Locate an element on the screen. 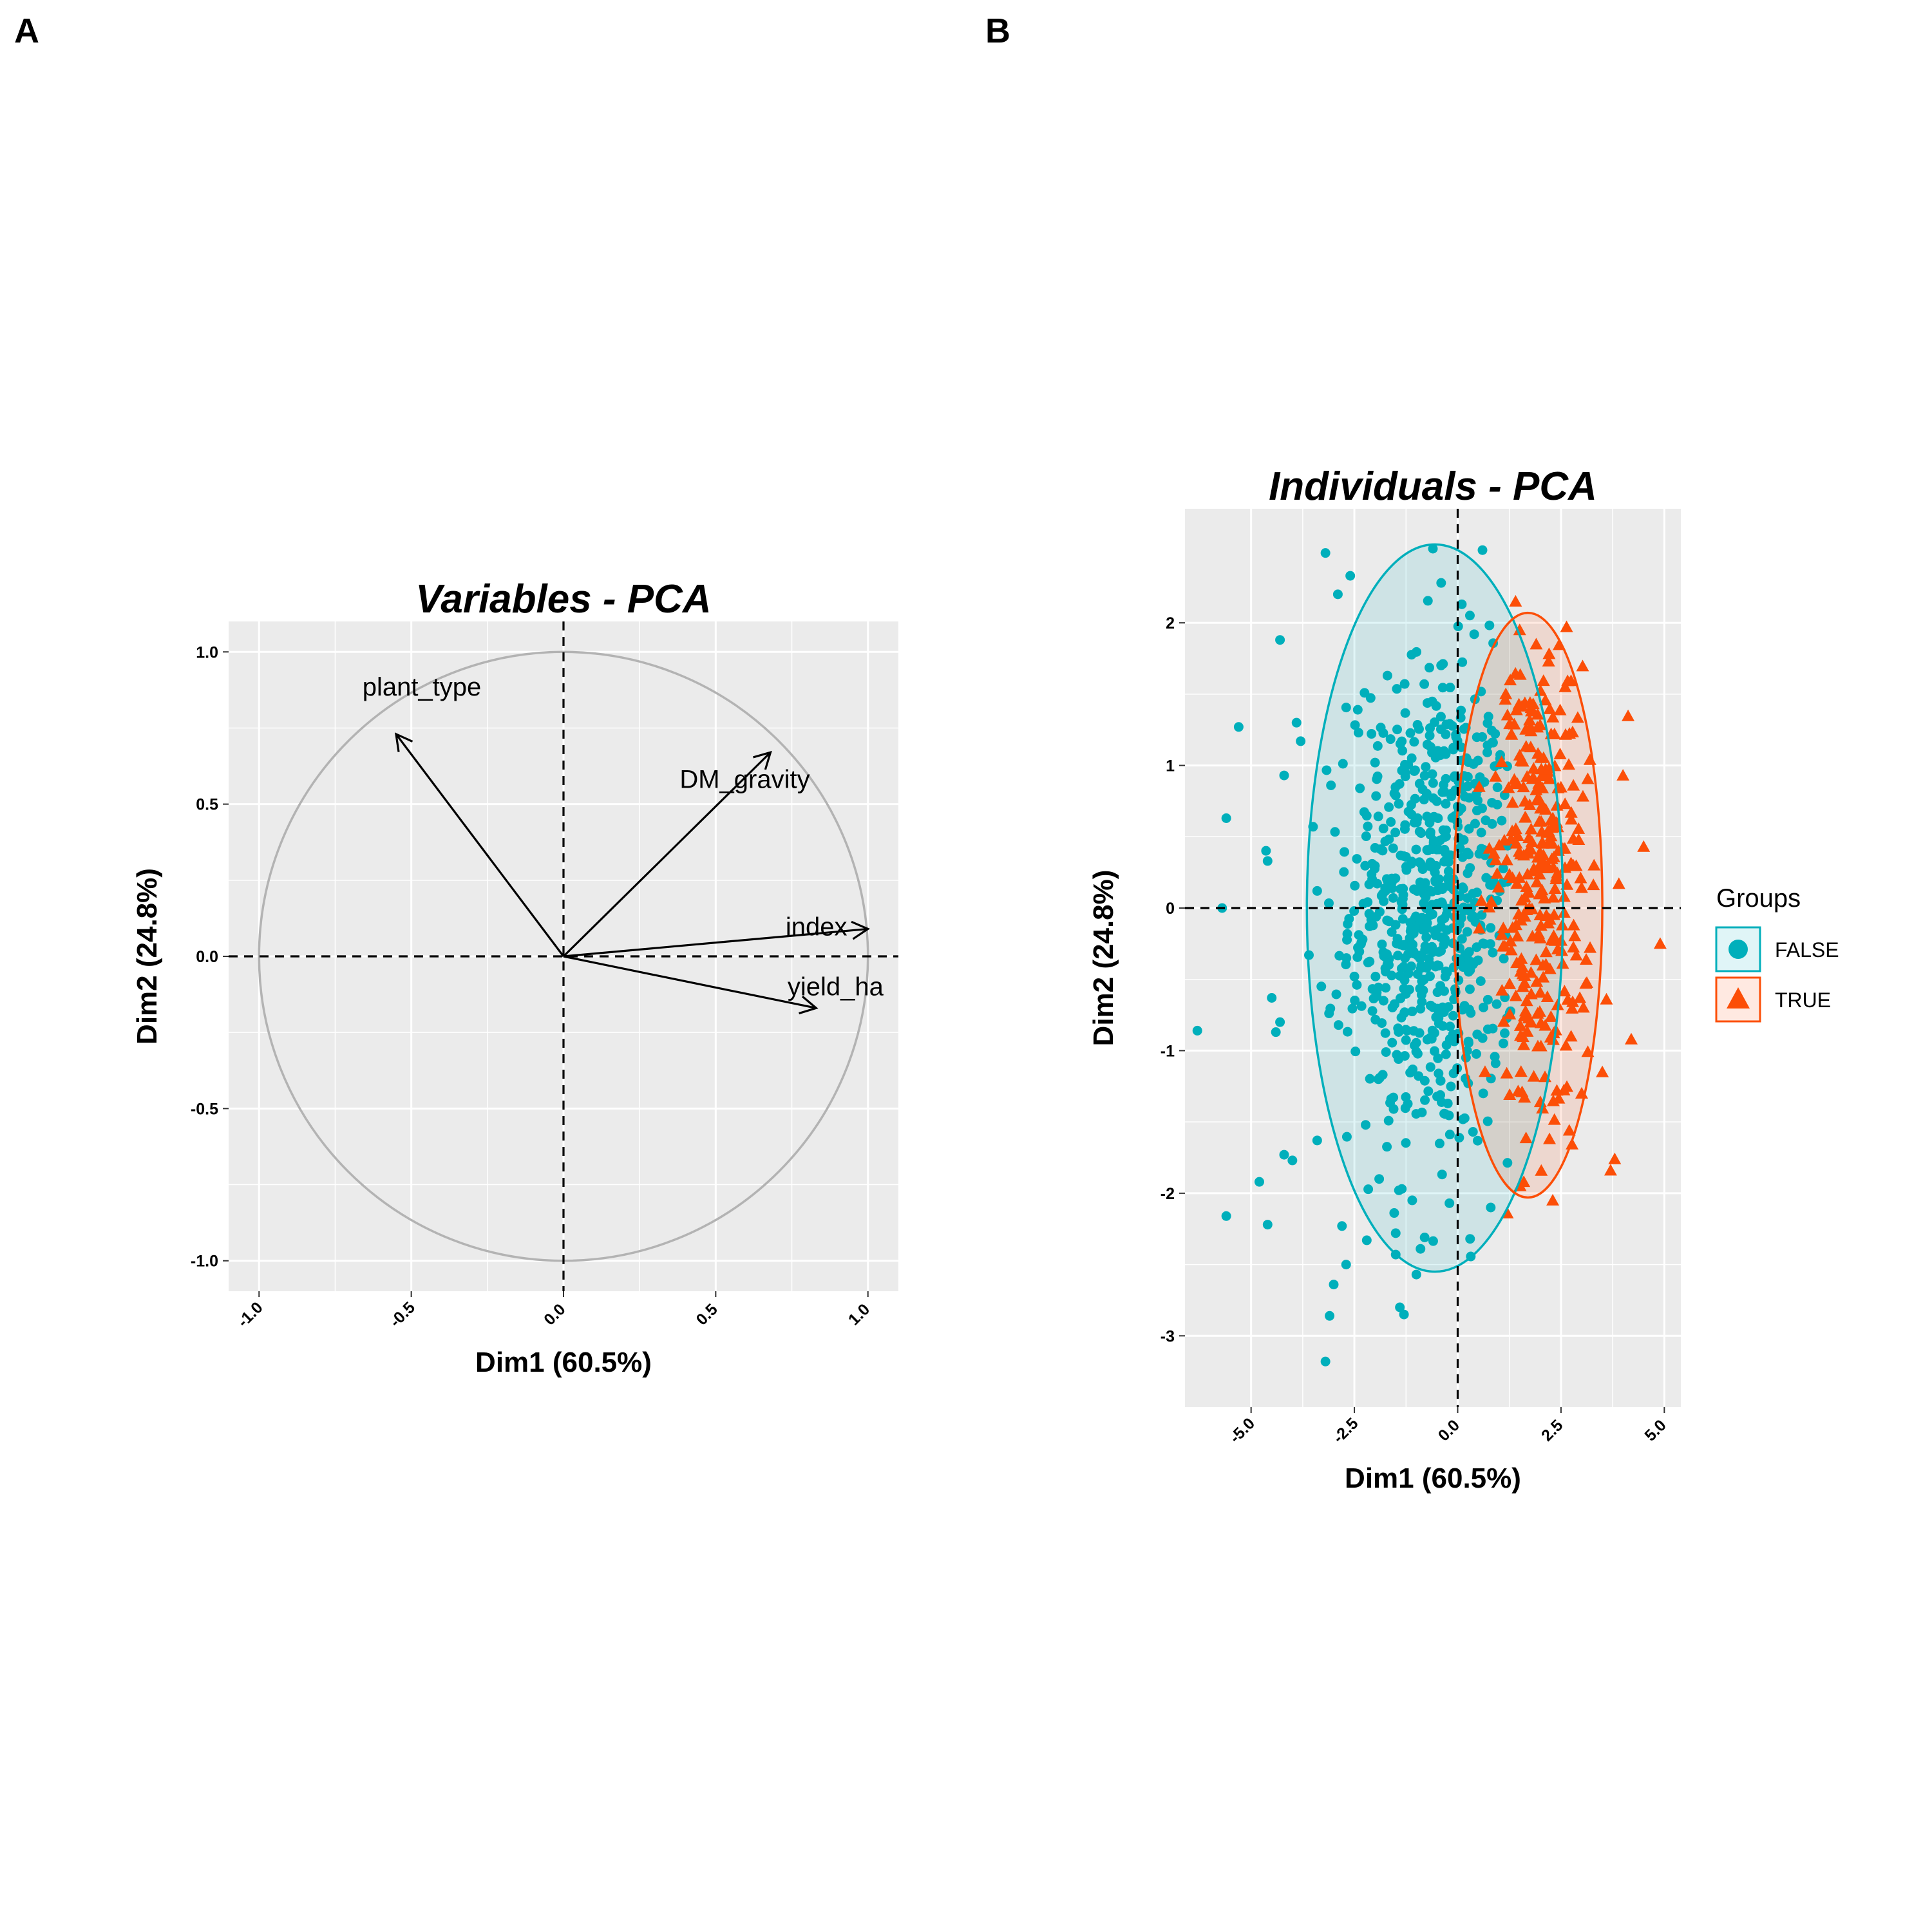 The height and width of the screenshot is (1932, 1932). triangle-marker-icon is located at coordinates (1739, 998).